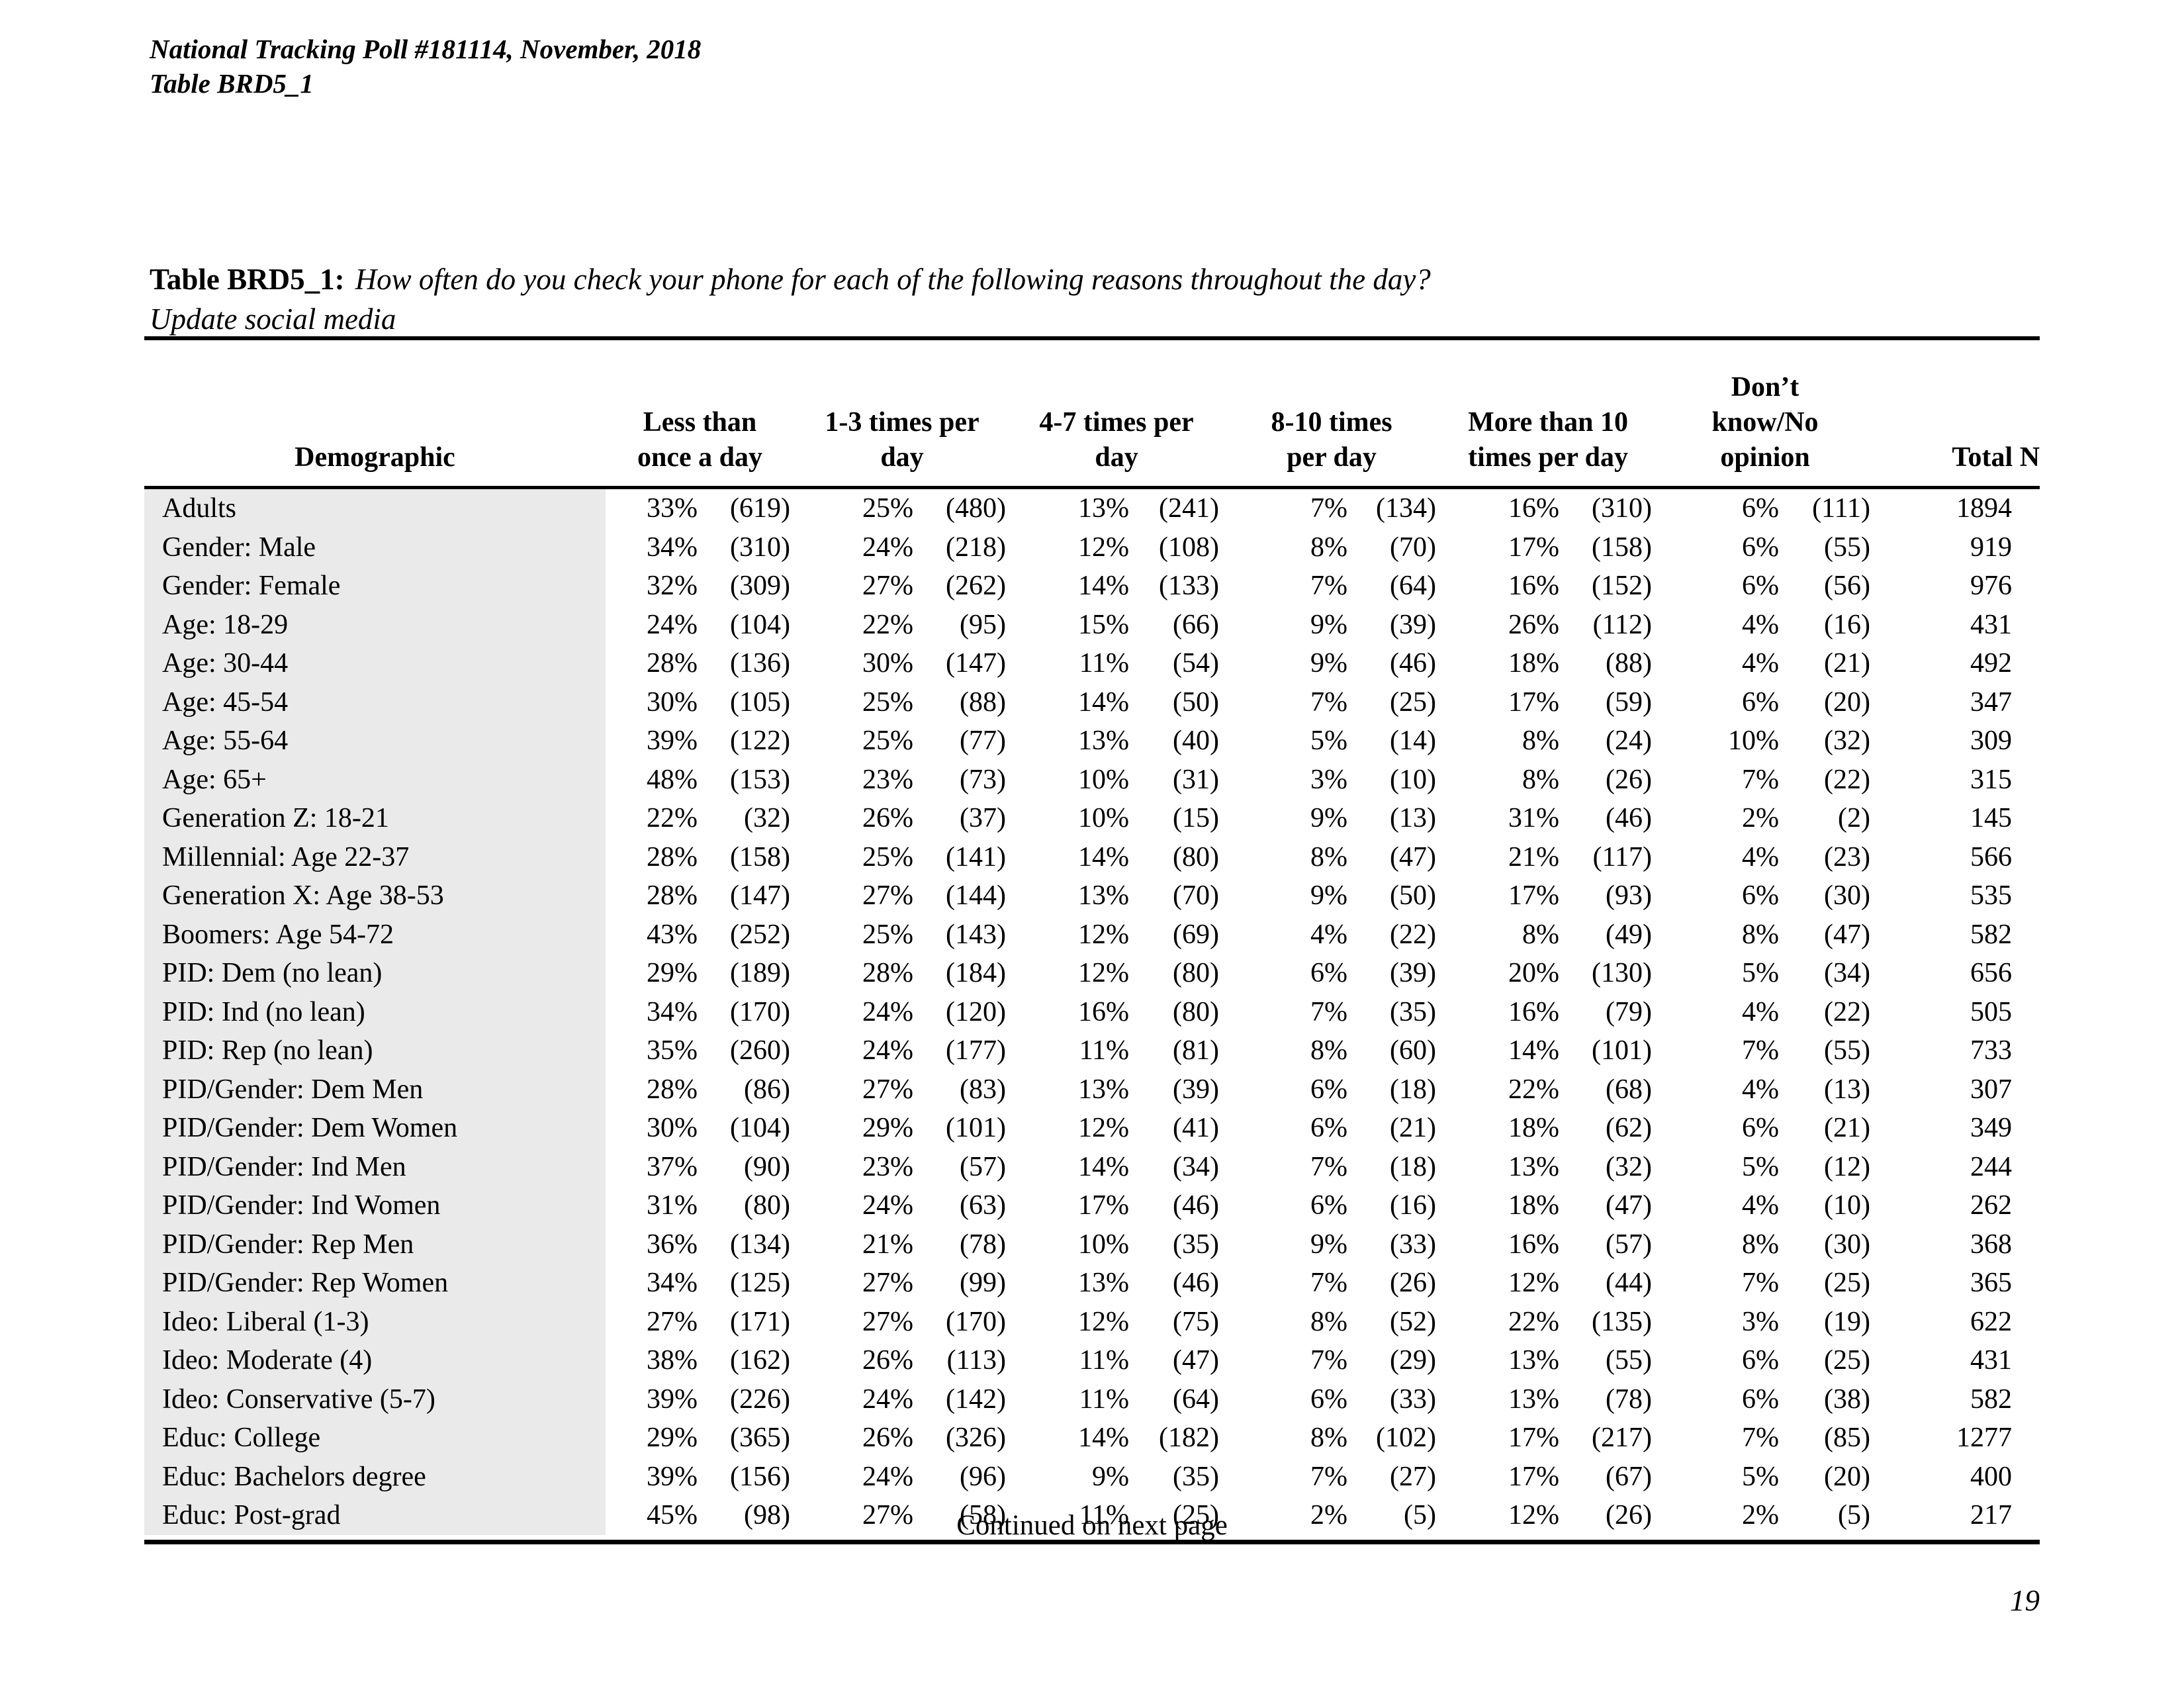 The width and height of the screenshot is (2184, 1688). I want to click on cell-percent: 30%, so click(887, 663).